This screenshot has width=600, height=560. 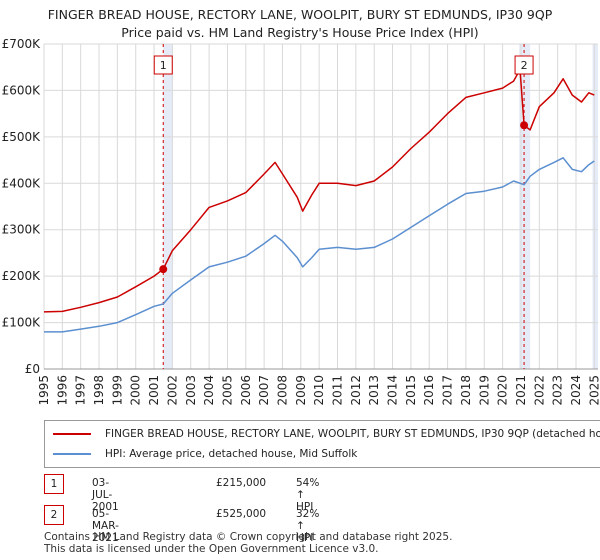 I want to click on x-tick-label: 2007, so click(x=264, y=390).